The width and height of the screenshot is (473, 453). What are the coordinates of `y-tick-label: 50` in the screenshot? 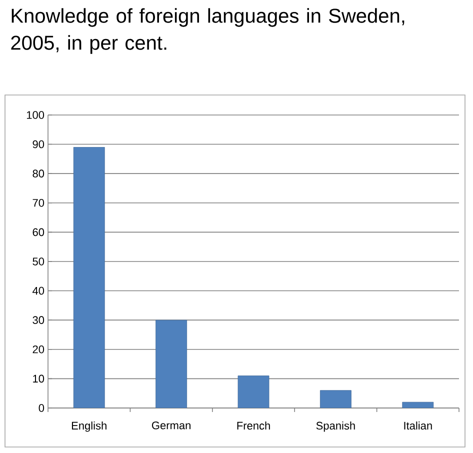 It's located at (38, 262).